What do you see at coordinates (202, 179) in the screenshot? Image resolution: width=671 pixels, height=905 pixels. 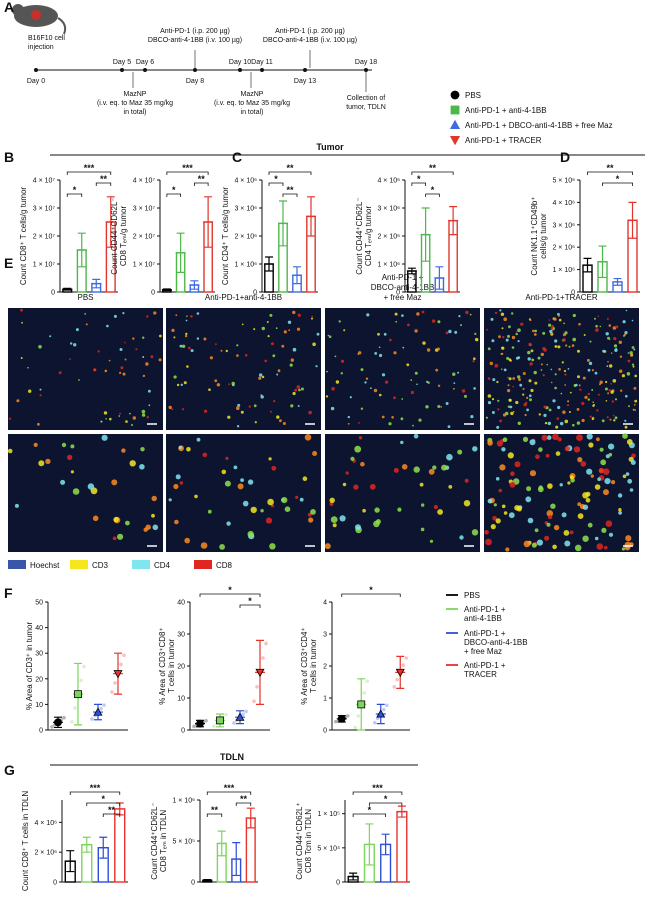 I see `significance-label: **` at bounding box center [202, 179].